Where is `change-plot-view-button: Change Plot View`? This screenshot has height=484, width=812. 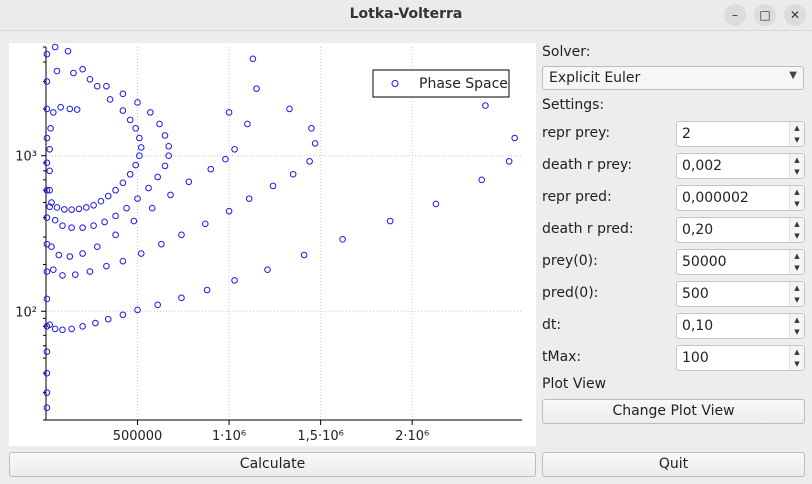
change-plot-view-button: Change Plot View is located at coordinates (673, 411).